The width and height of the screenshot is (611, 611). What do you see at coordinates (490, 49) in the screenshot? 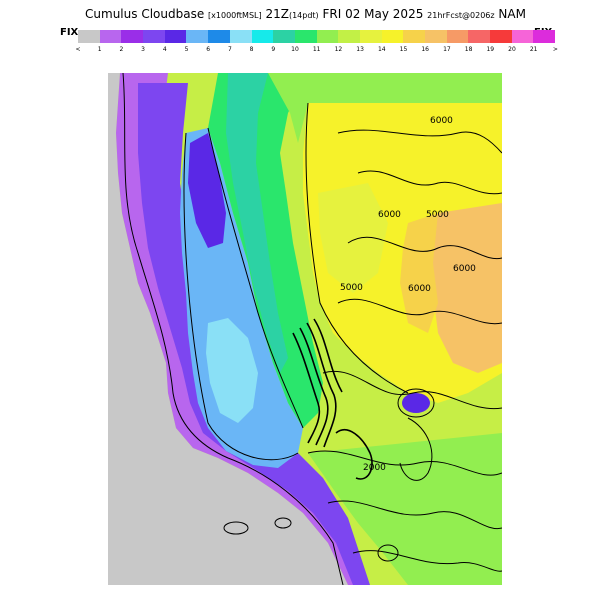
I see `color-scale-tick: 19` at bounding box center [490, 49].